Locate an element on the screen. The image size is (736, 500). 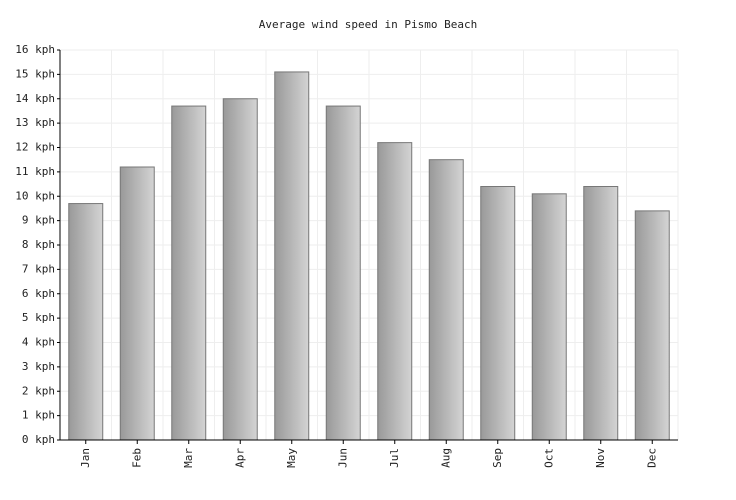
x-tick-label: Apr is located at coordinates (239, 458).